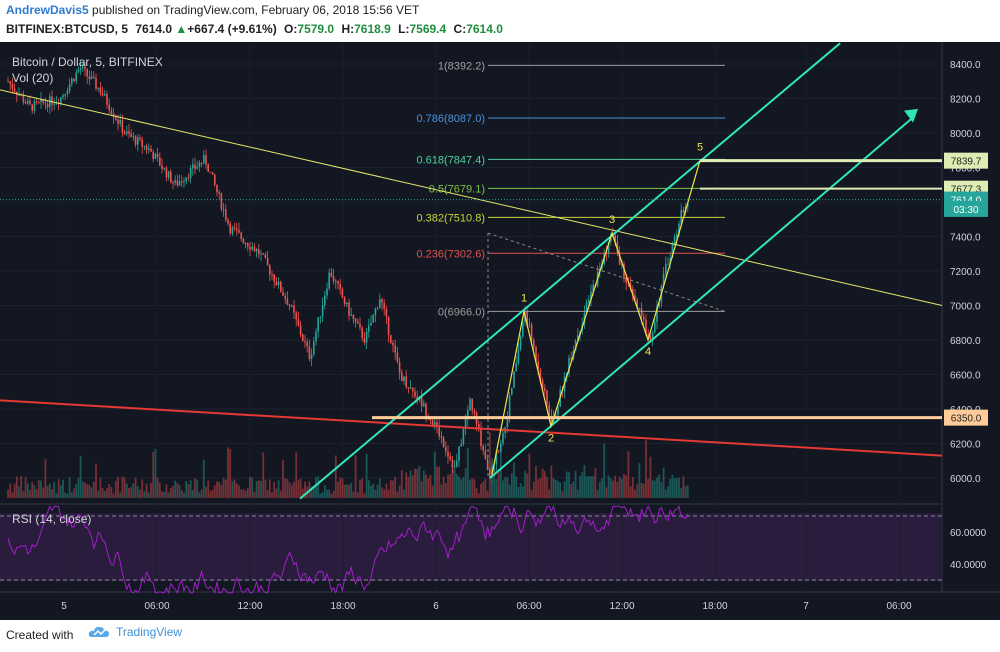 This screenshot has width=1000, height=652. Describe the element at coordinates (135, 632) in the screenshot. I see `tradingview-logo: TradingView` at that location.